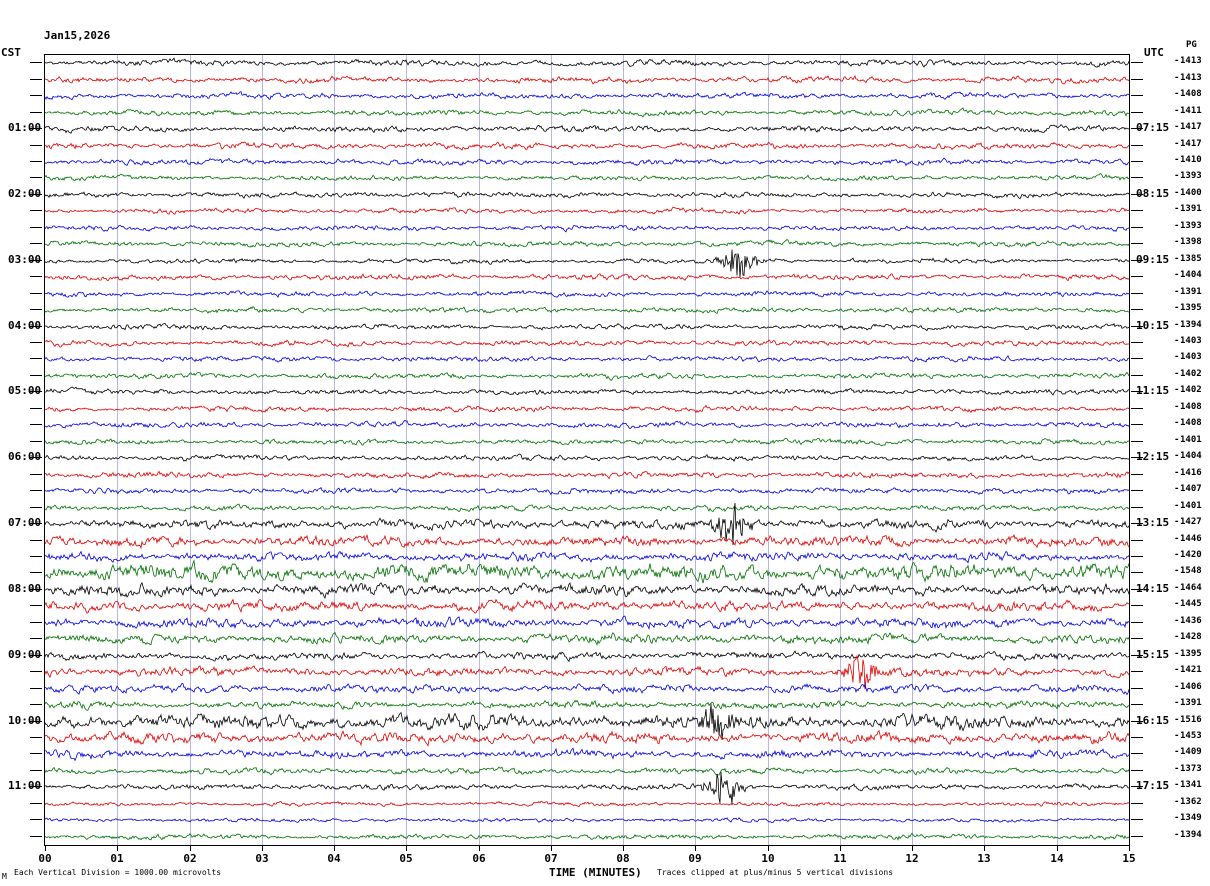  Describe the element at coordinates (1191, 456) in the screenshot. I see `amplitude-value: 1404` at that location.